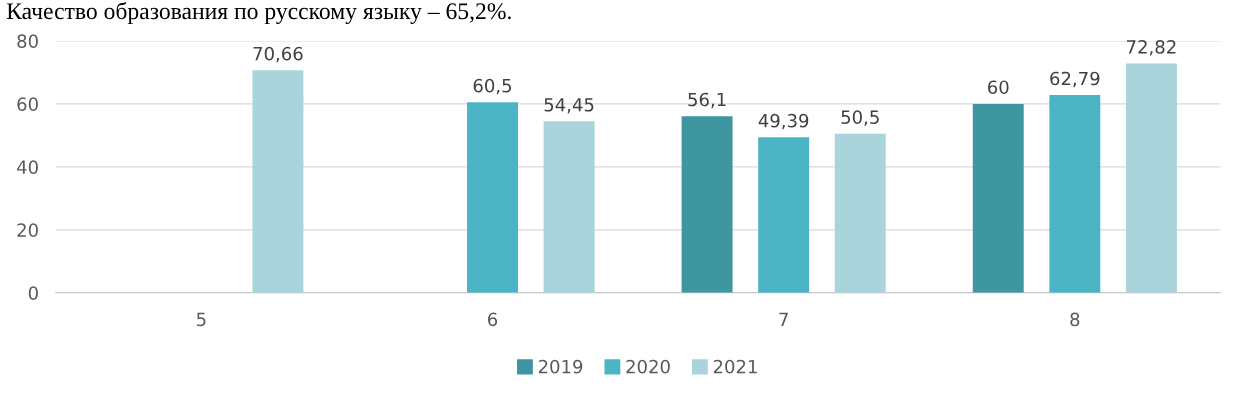 The height and width of the screenshot is (405, 1239). What do you see at coordinates (783, 121) in the screenshot?
I see `data-label: 49,39` at bounding box center [783, 121].